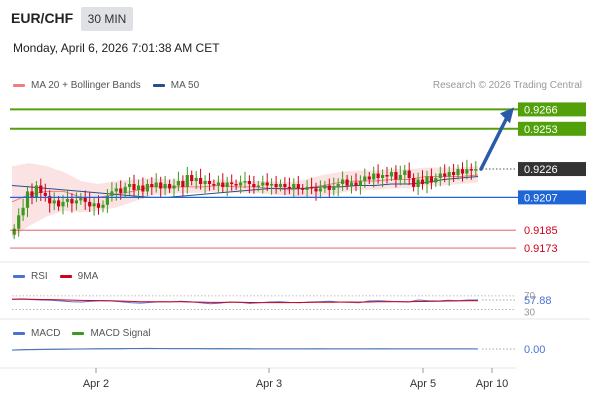 This screenshot has width=590, height=400. What do you see at coordinates (494, 142) in the screenshot?
I see `projection-arrow` at bounding box center [494, 142].